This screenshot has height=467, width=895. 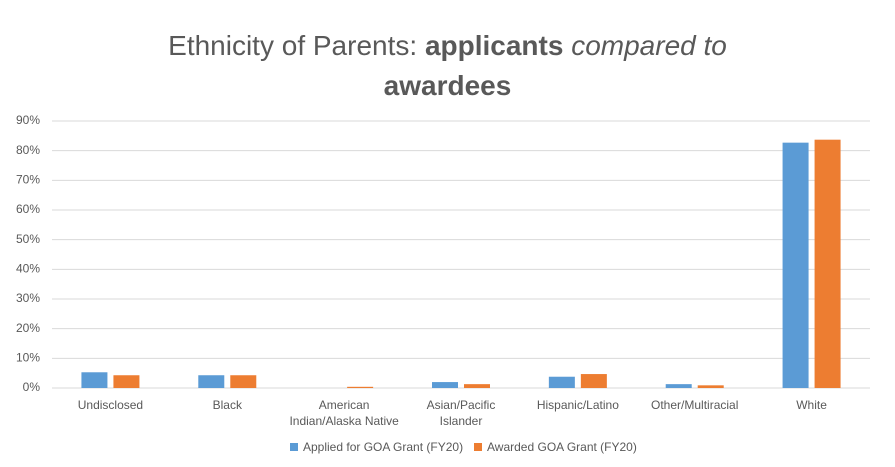 What do you see at coordinates (28, 180) in the screenshot?
I see `y-tick-label: 70%` at bounding box center [28, 180].